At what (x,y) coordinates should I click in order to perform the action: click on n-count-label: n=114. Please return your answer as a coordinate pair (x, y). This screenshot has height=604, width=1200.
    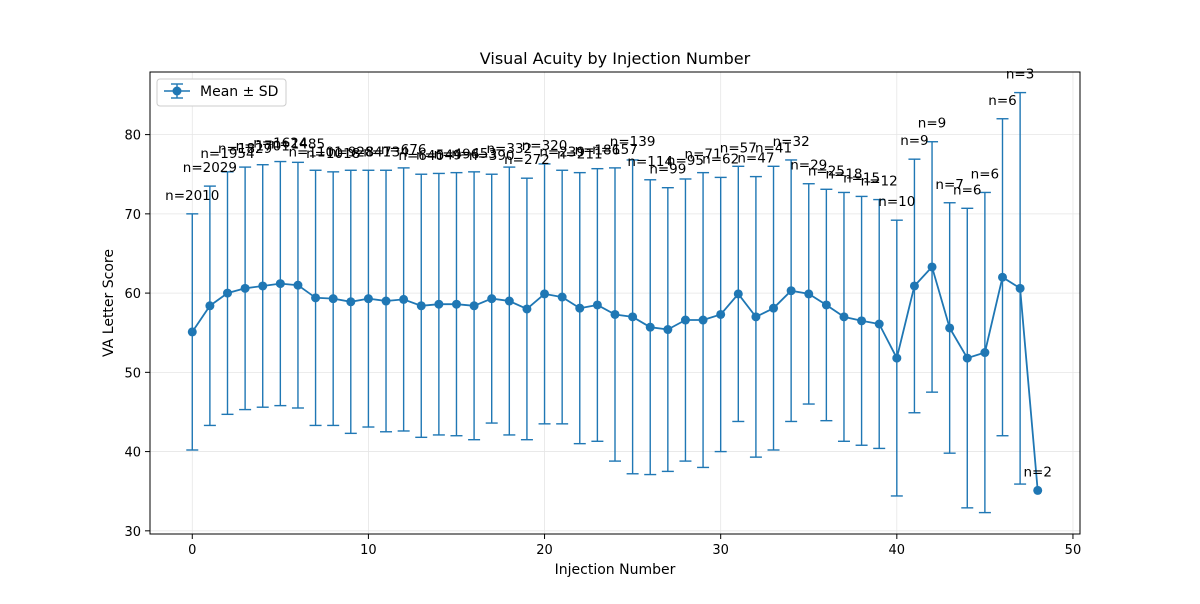
    Looking at the image, I should click on (650, 162).